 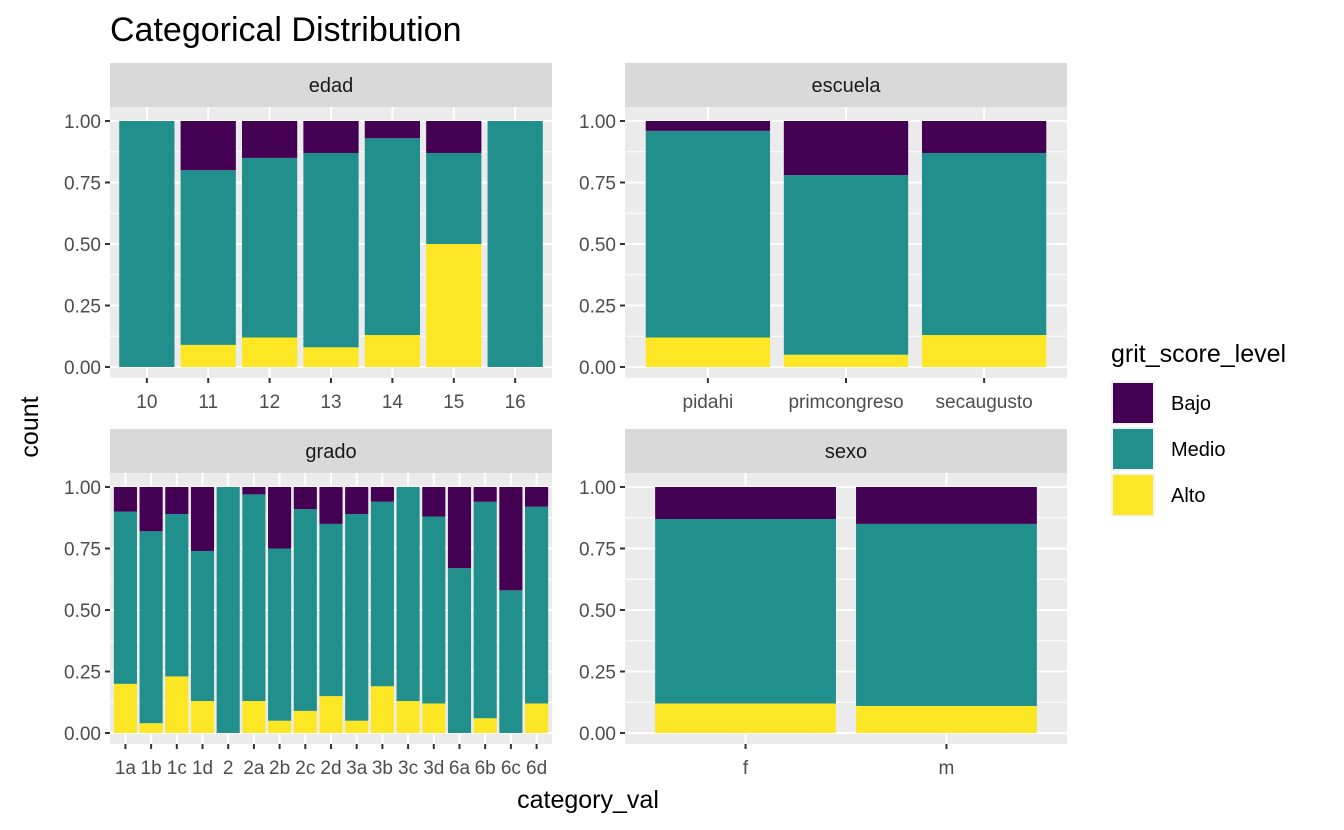 I want to click on x-tick-label: 15, so click(x=453, y=402).